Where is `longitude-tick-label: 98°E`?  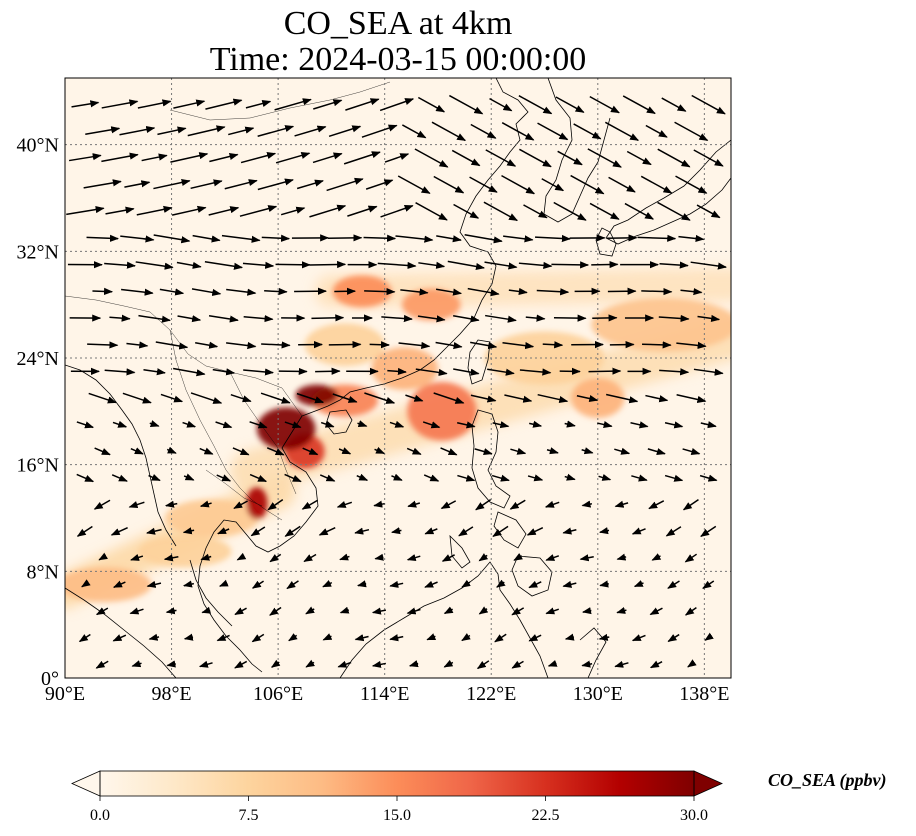 longitude-tick-label: 98°E is located at coordinates (171, 694).